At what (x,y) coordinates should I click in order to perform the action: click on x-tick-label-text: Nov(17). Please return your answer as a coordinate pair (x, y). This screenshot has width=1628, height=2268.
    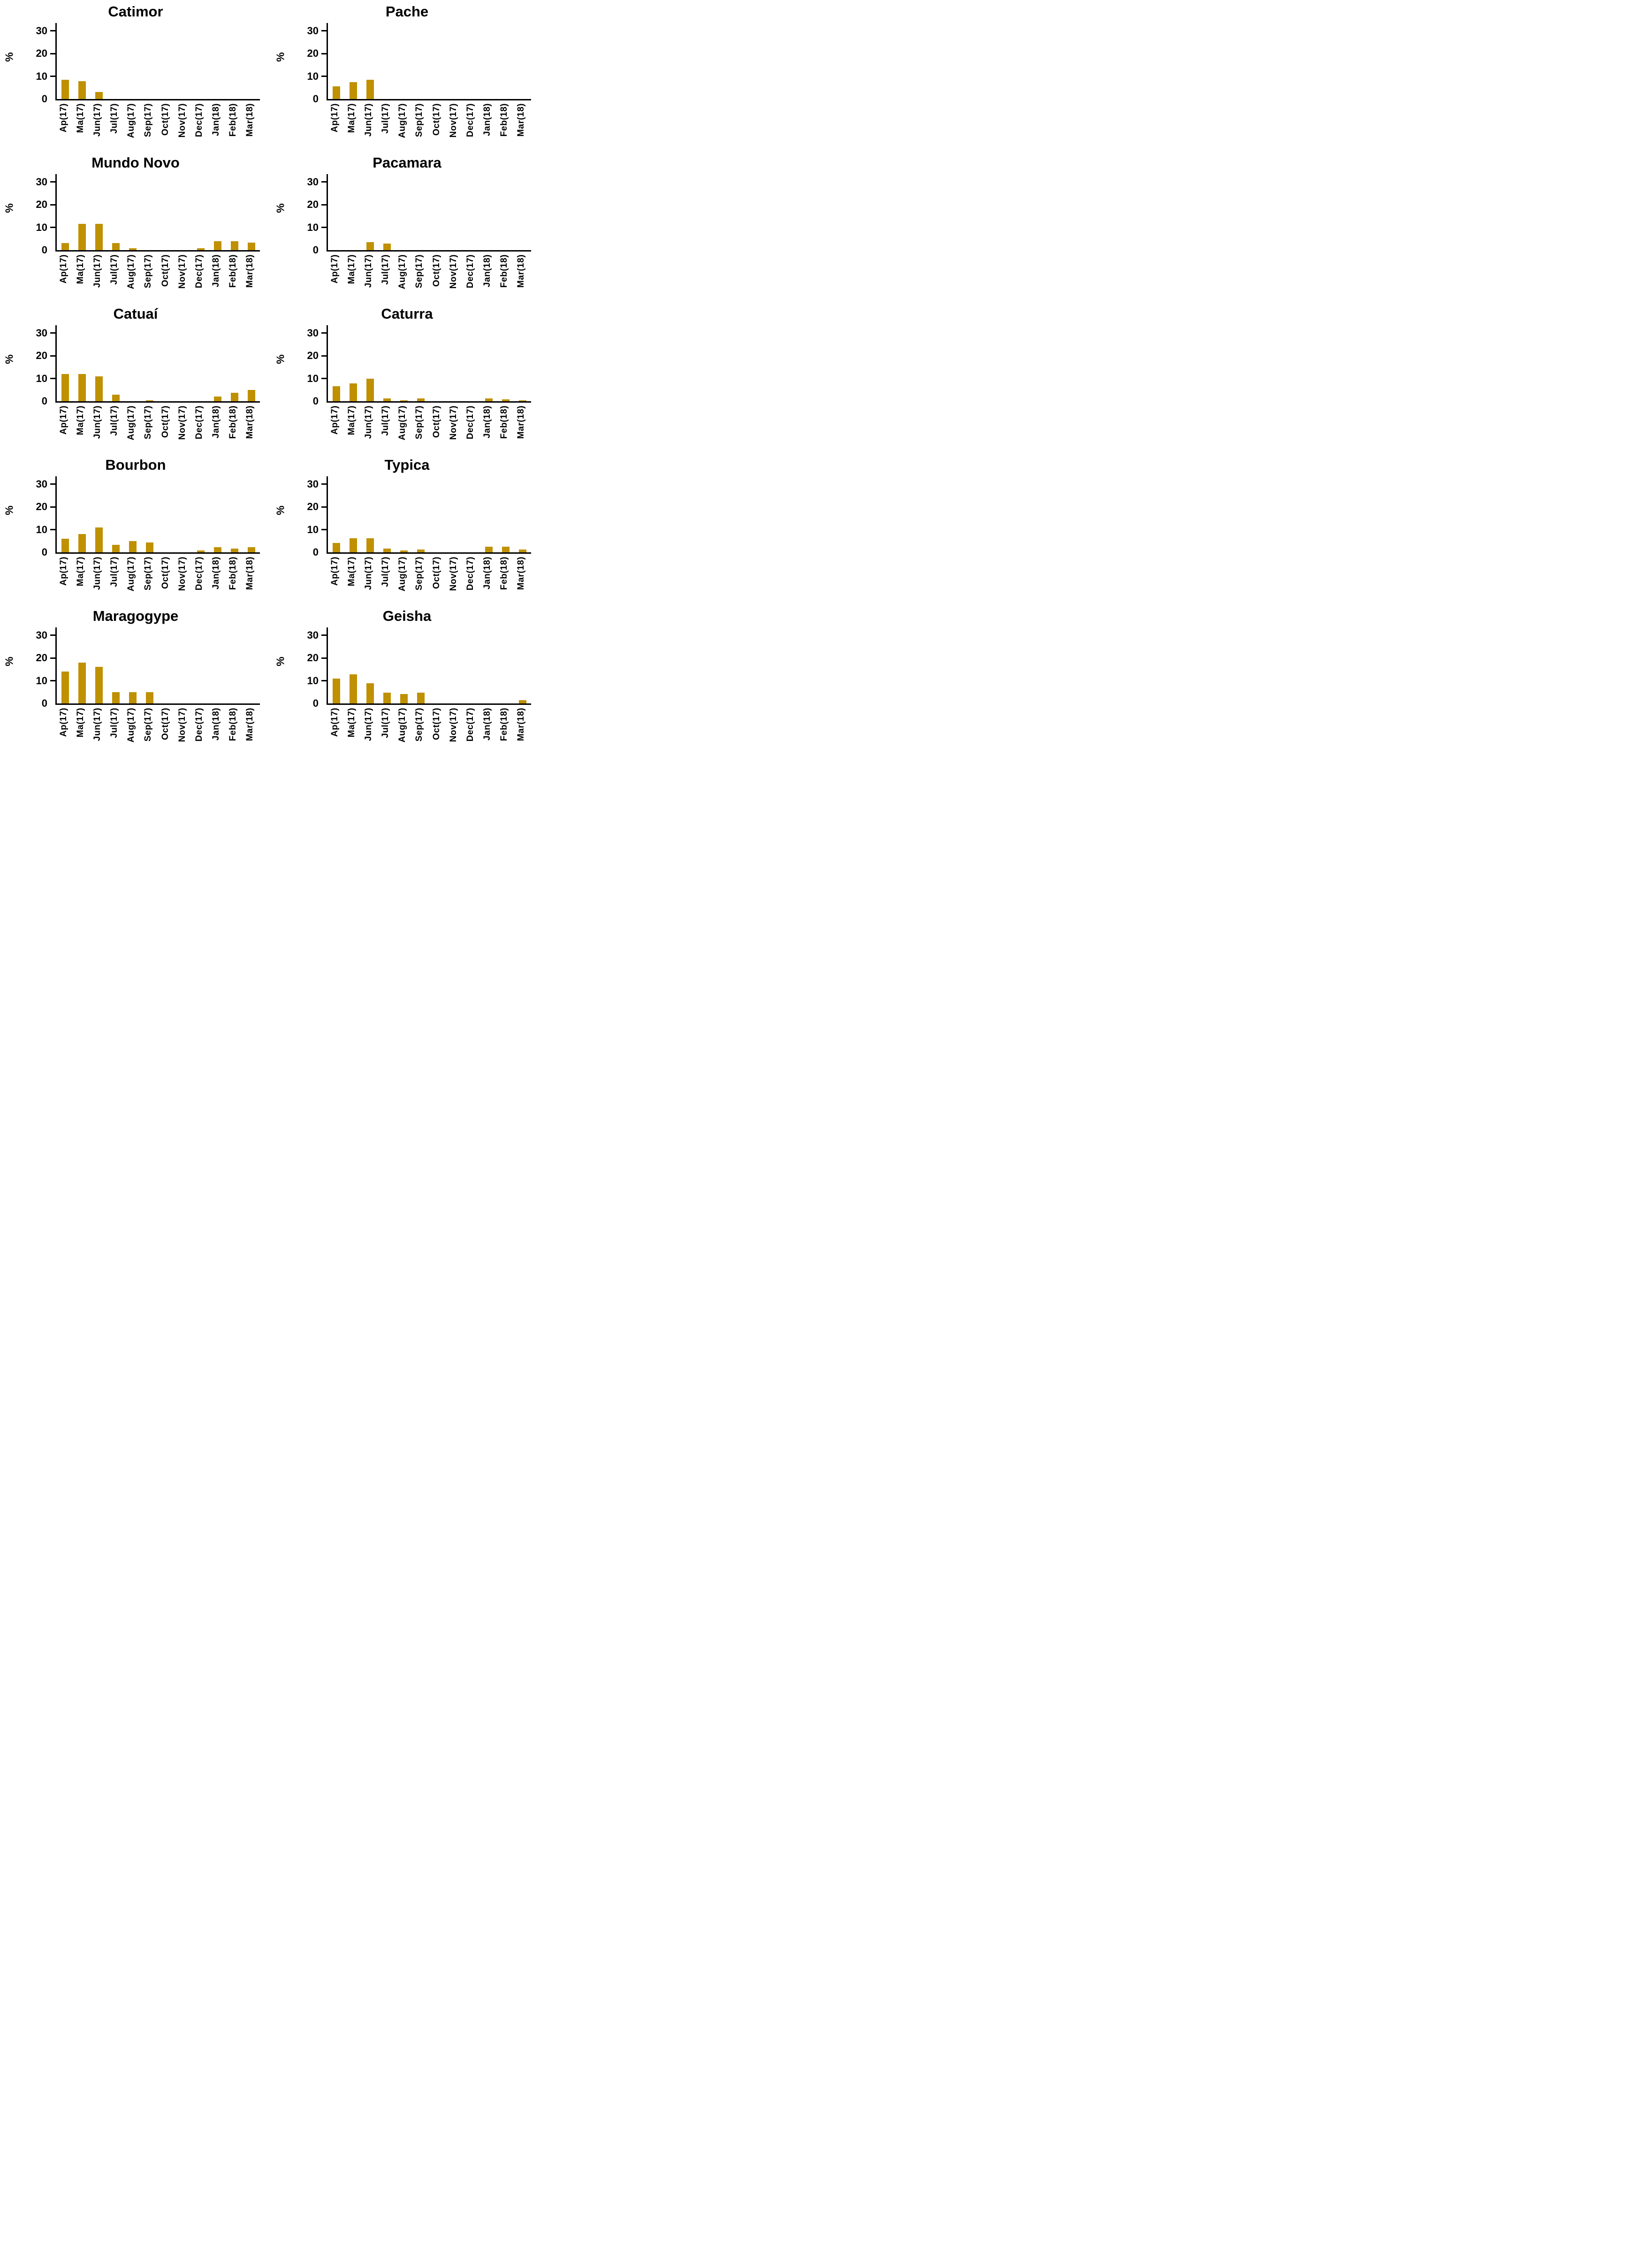
    Looking at the image, I should click on (453, 574).